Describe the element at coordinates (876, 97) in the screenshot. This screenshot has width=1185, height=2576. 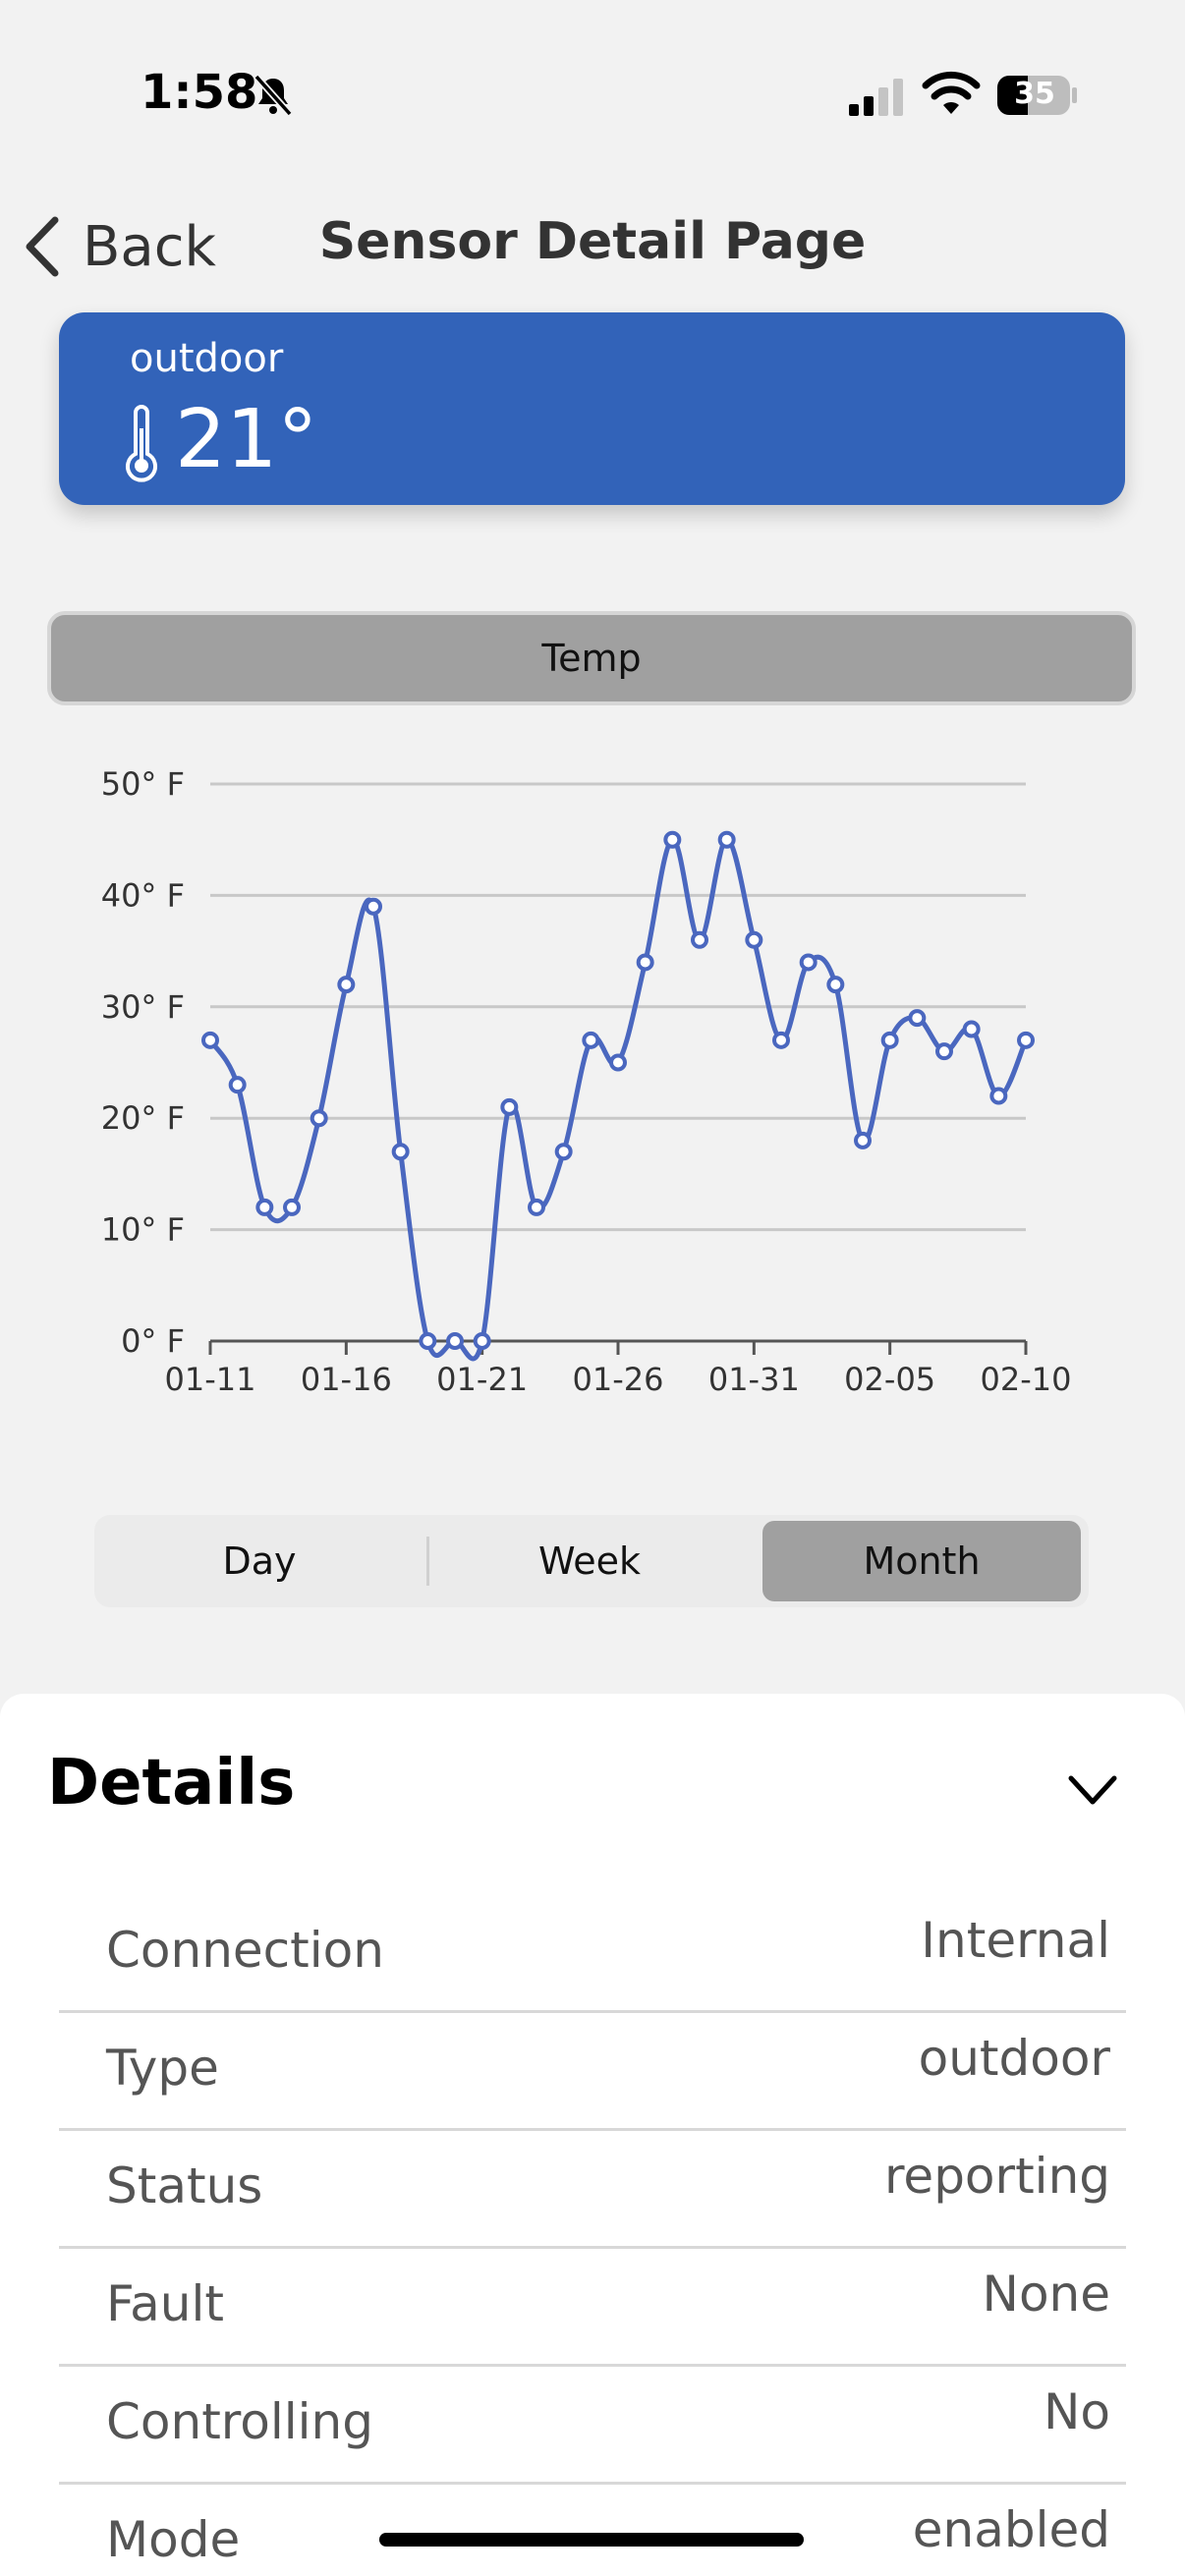
I see `cellular-signal-icon` at that location.